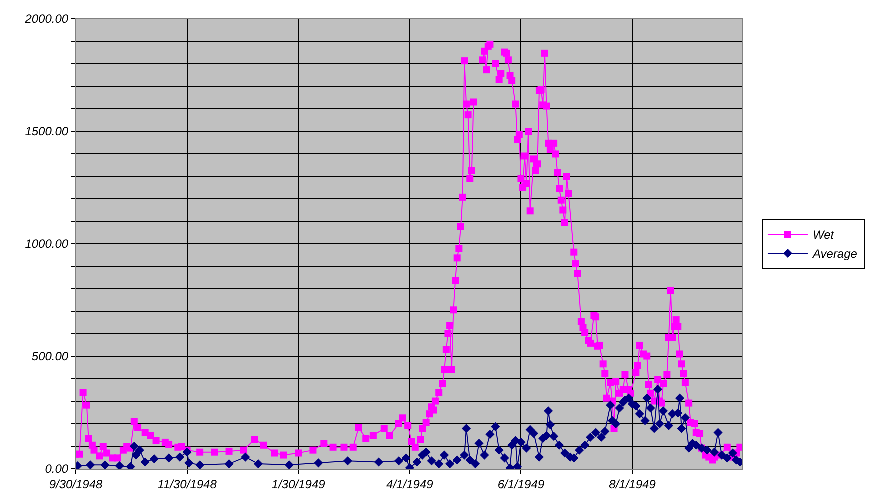 The image size is (884, 503). What do you see at coordinates (76, 484) in the screenshot?
I see `x-tick-label: 9/30/1948` at bounding box center [76, 484].